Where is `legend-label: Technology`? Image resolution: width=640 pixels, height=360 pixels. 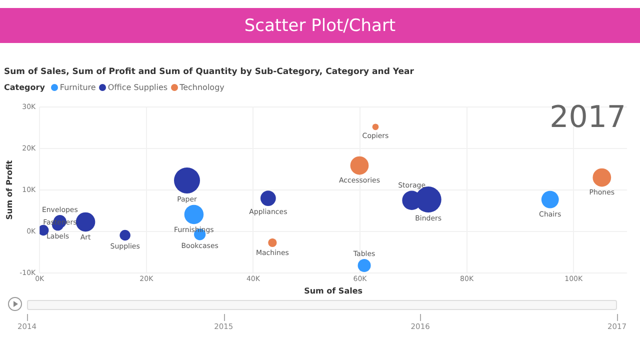 legend-label: Technology is located at coordinates (201, 87).